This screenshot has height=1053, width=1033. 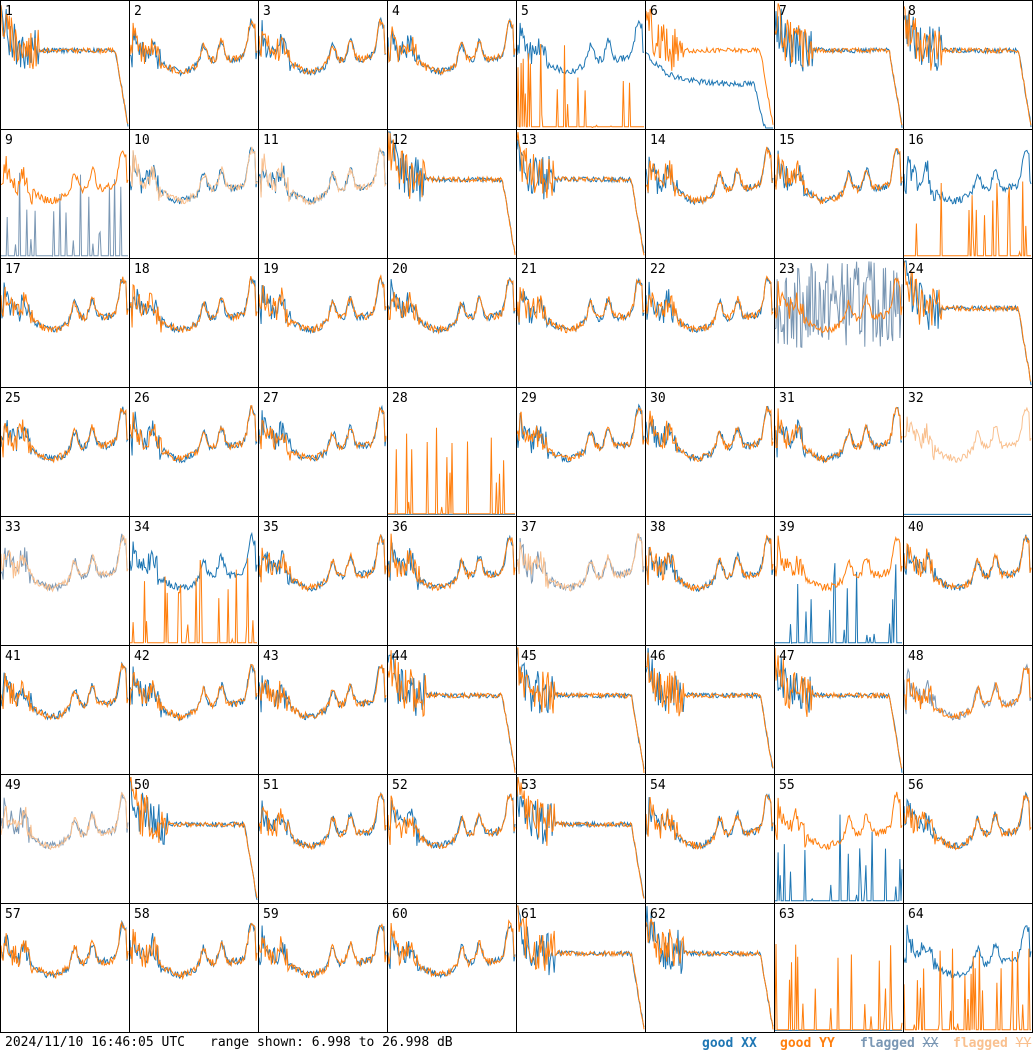 I want to click on panel-8: 8, so click(x=968, y=65).